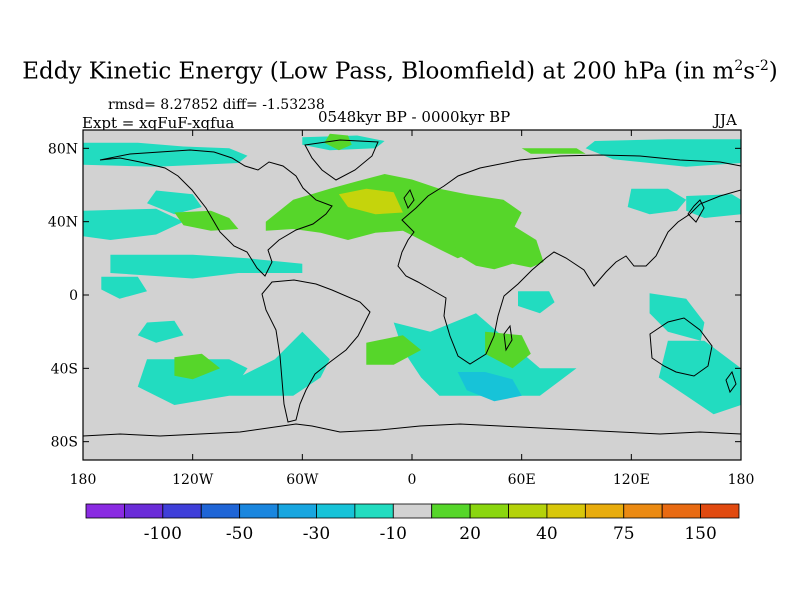  I want to click on region-south-america-south, so click(279, 363).